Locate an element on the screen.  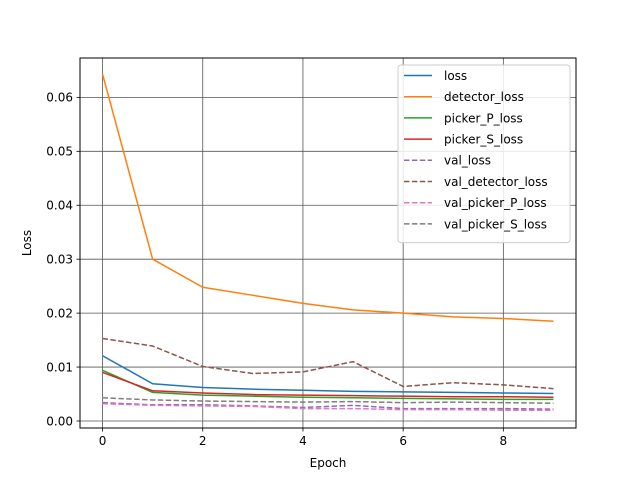
y-axis-label: Loss is located at coordinates (27, 243).